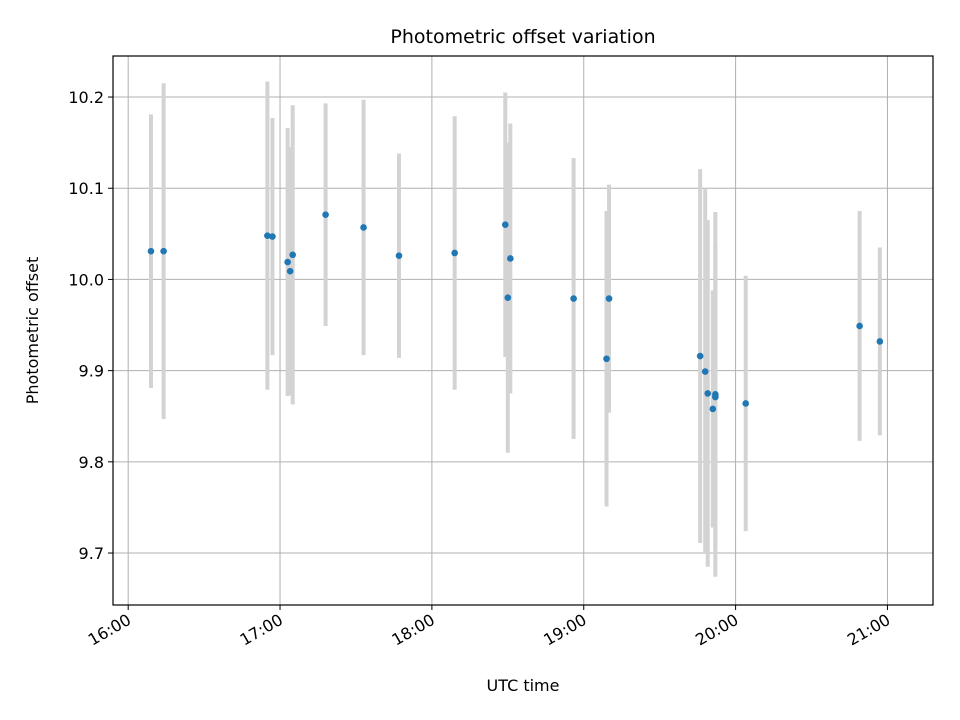 The height and width of the screenshot is (720, 960). Describe the element at coordinates (32, 331) in the screenshot. I see `y-axis-label: Photometric offset` at that location.